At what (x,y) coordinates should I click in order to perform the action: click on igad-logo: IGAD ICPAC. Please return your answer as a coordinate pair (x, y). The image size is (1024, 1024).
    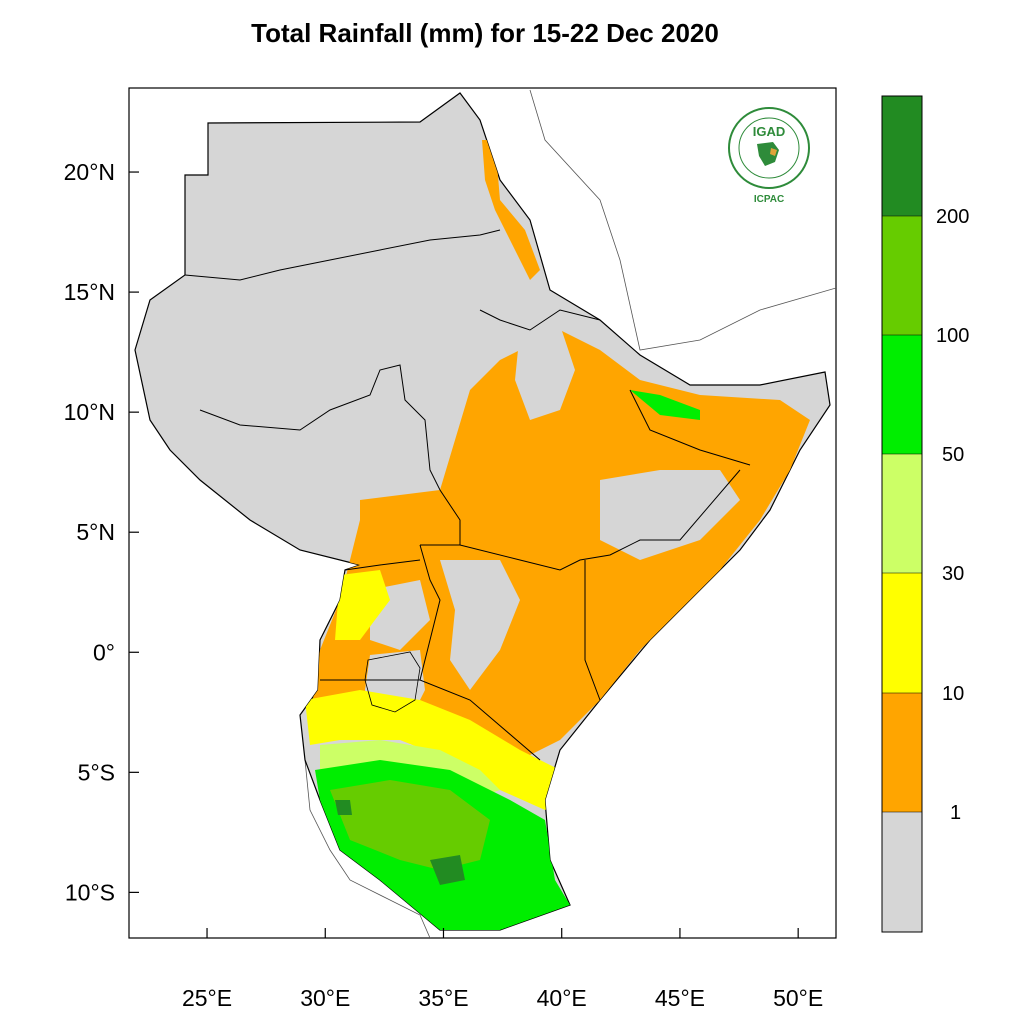
    Looking at the image, I should click on (769, 156).